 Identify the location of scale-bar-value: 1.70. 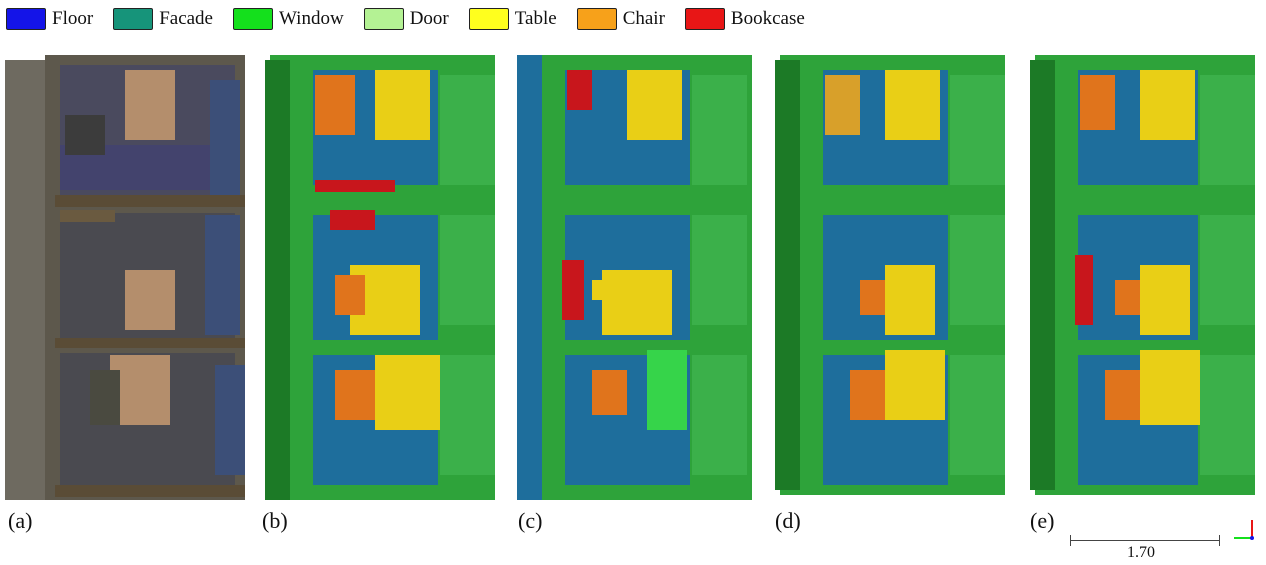
(1141, 552).